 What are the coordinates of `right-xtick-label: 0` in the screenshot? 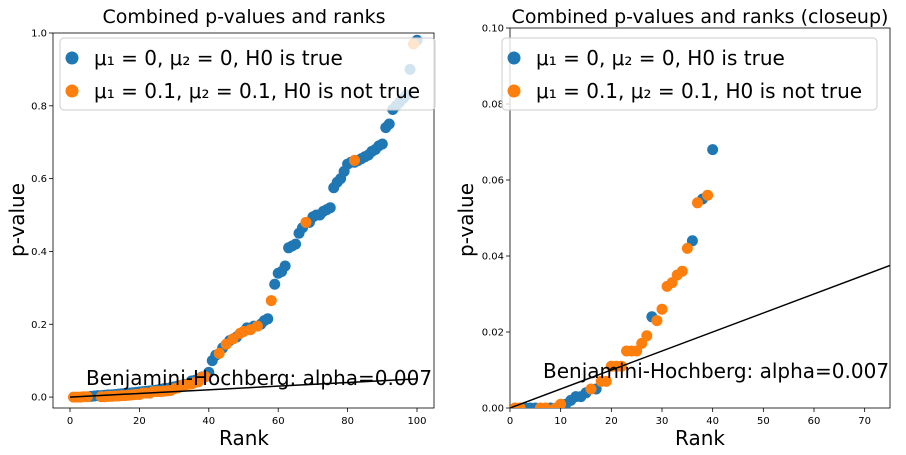 It's located at (510, 421).